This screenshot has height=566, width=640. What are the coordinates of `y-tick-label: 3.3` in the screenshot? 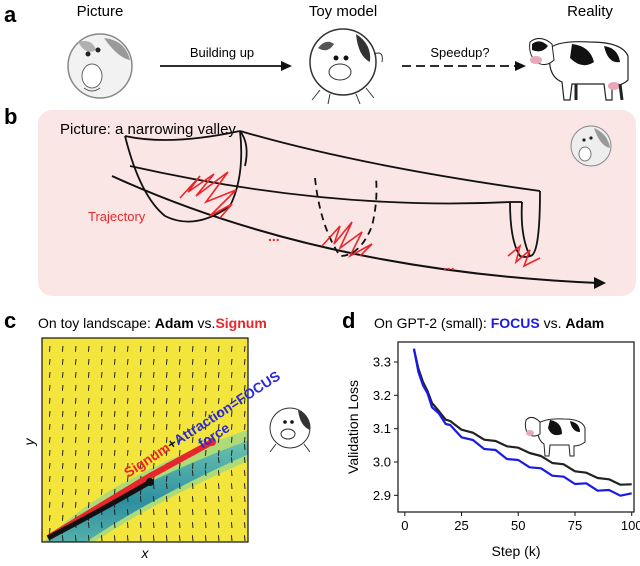 It's located at (382, 362).